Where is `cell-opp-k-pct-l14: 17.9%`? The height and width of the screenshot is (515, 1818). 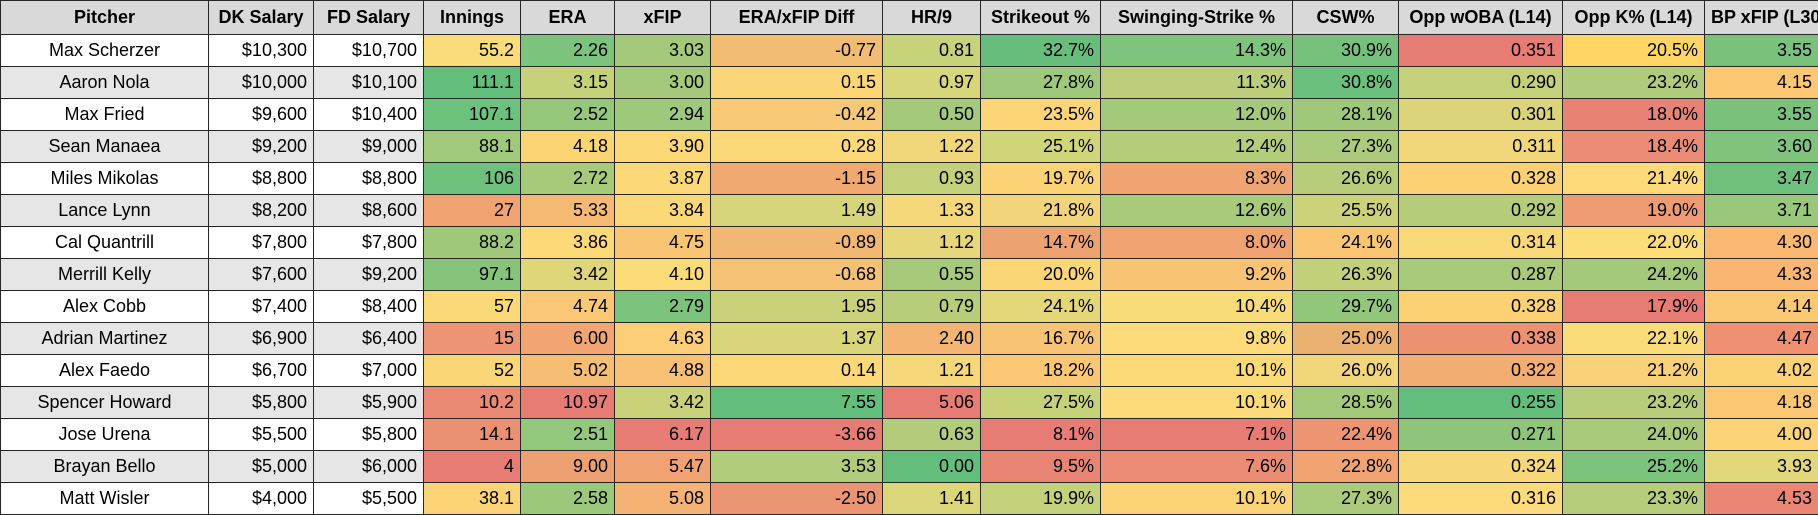 cell-opp-k-pct-l14: 17.9% is located at coordinates (1634, 307).